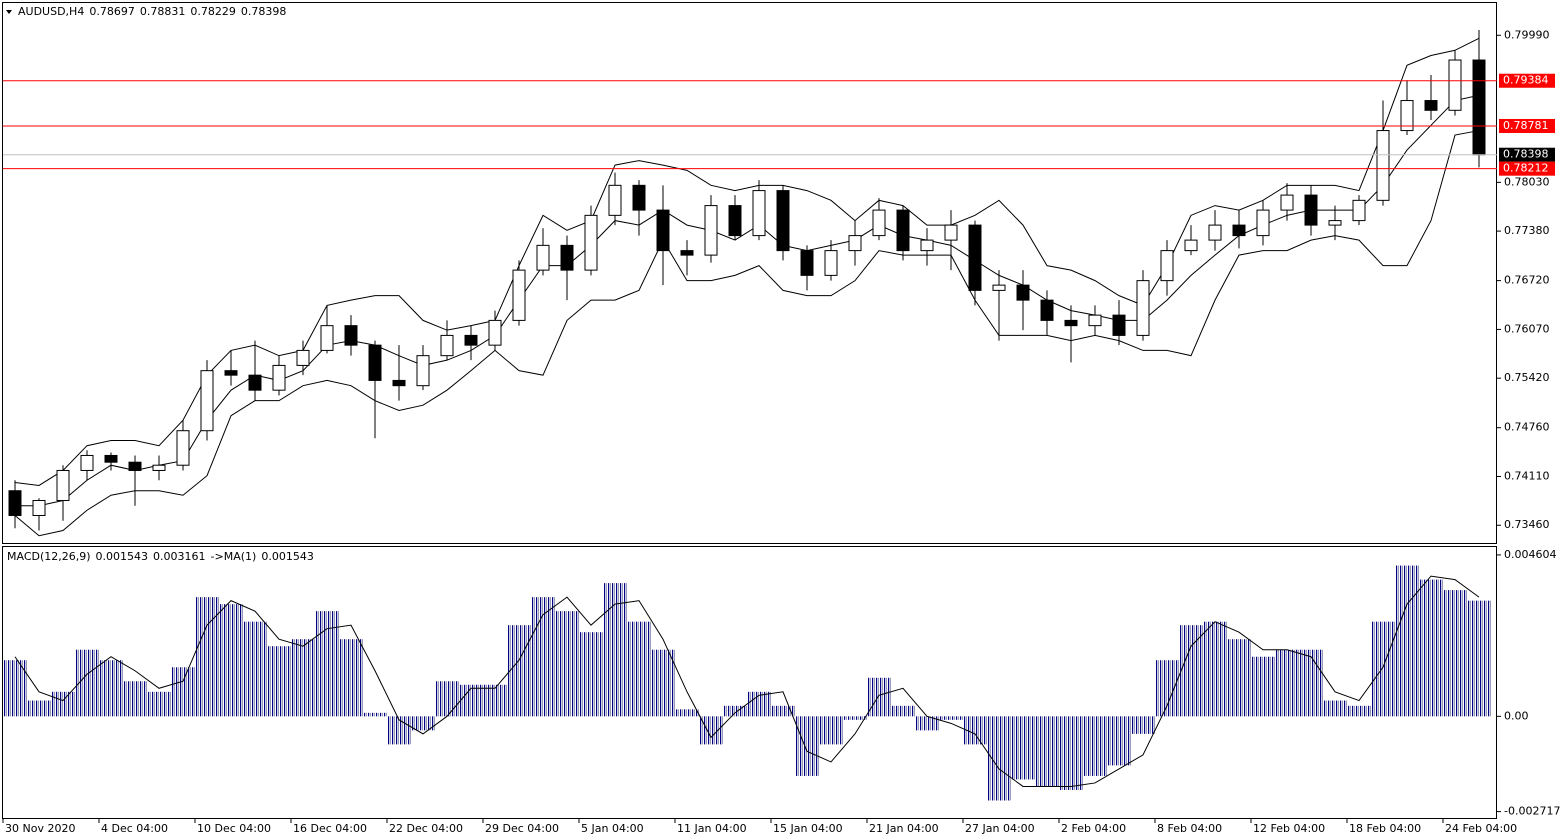  What do you see at coordinates (522, 828) in the screenshot?
I see `x-tick-label: 29 Dec 04:00` at bounding box center [522, 828].